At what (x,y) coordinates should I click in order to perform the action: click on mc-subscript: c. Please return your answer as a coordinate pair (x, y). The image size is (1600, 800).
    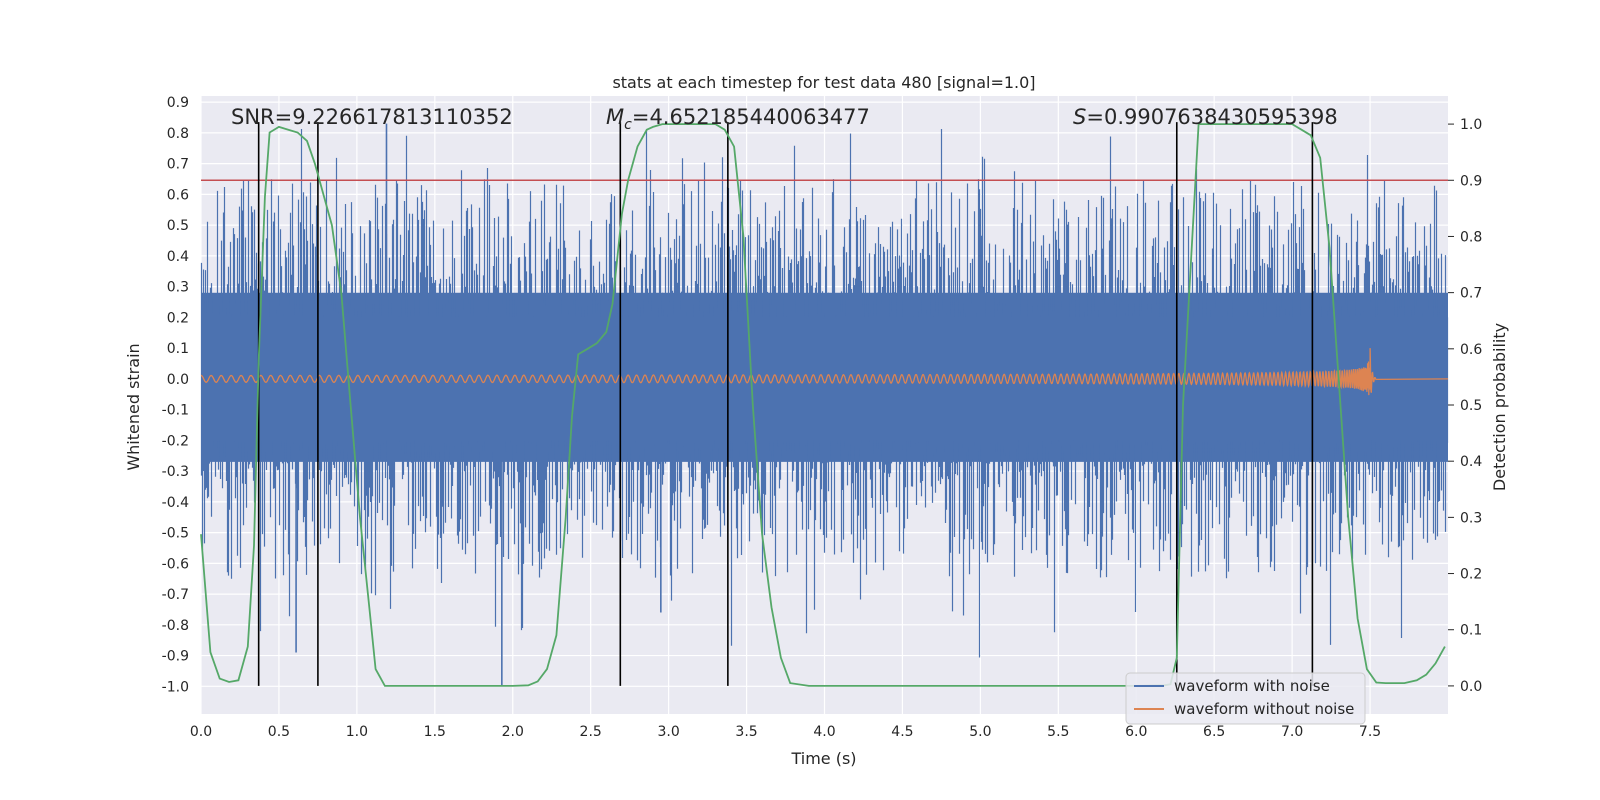
    Looking at the image, I should click on (628, 125).